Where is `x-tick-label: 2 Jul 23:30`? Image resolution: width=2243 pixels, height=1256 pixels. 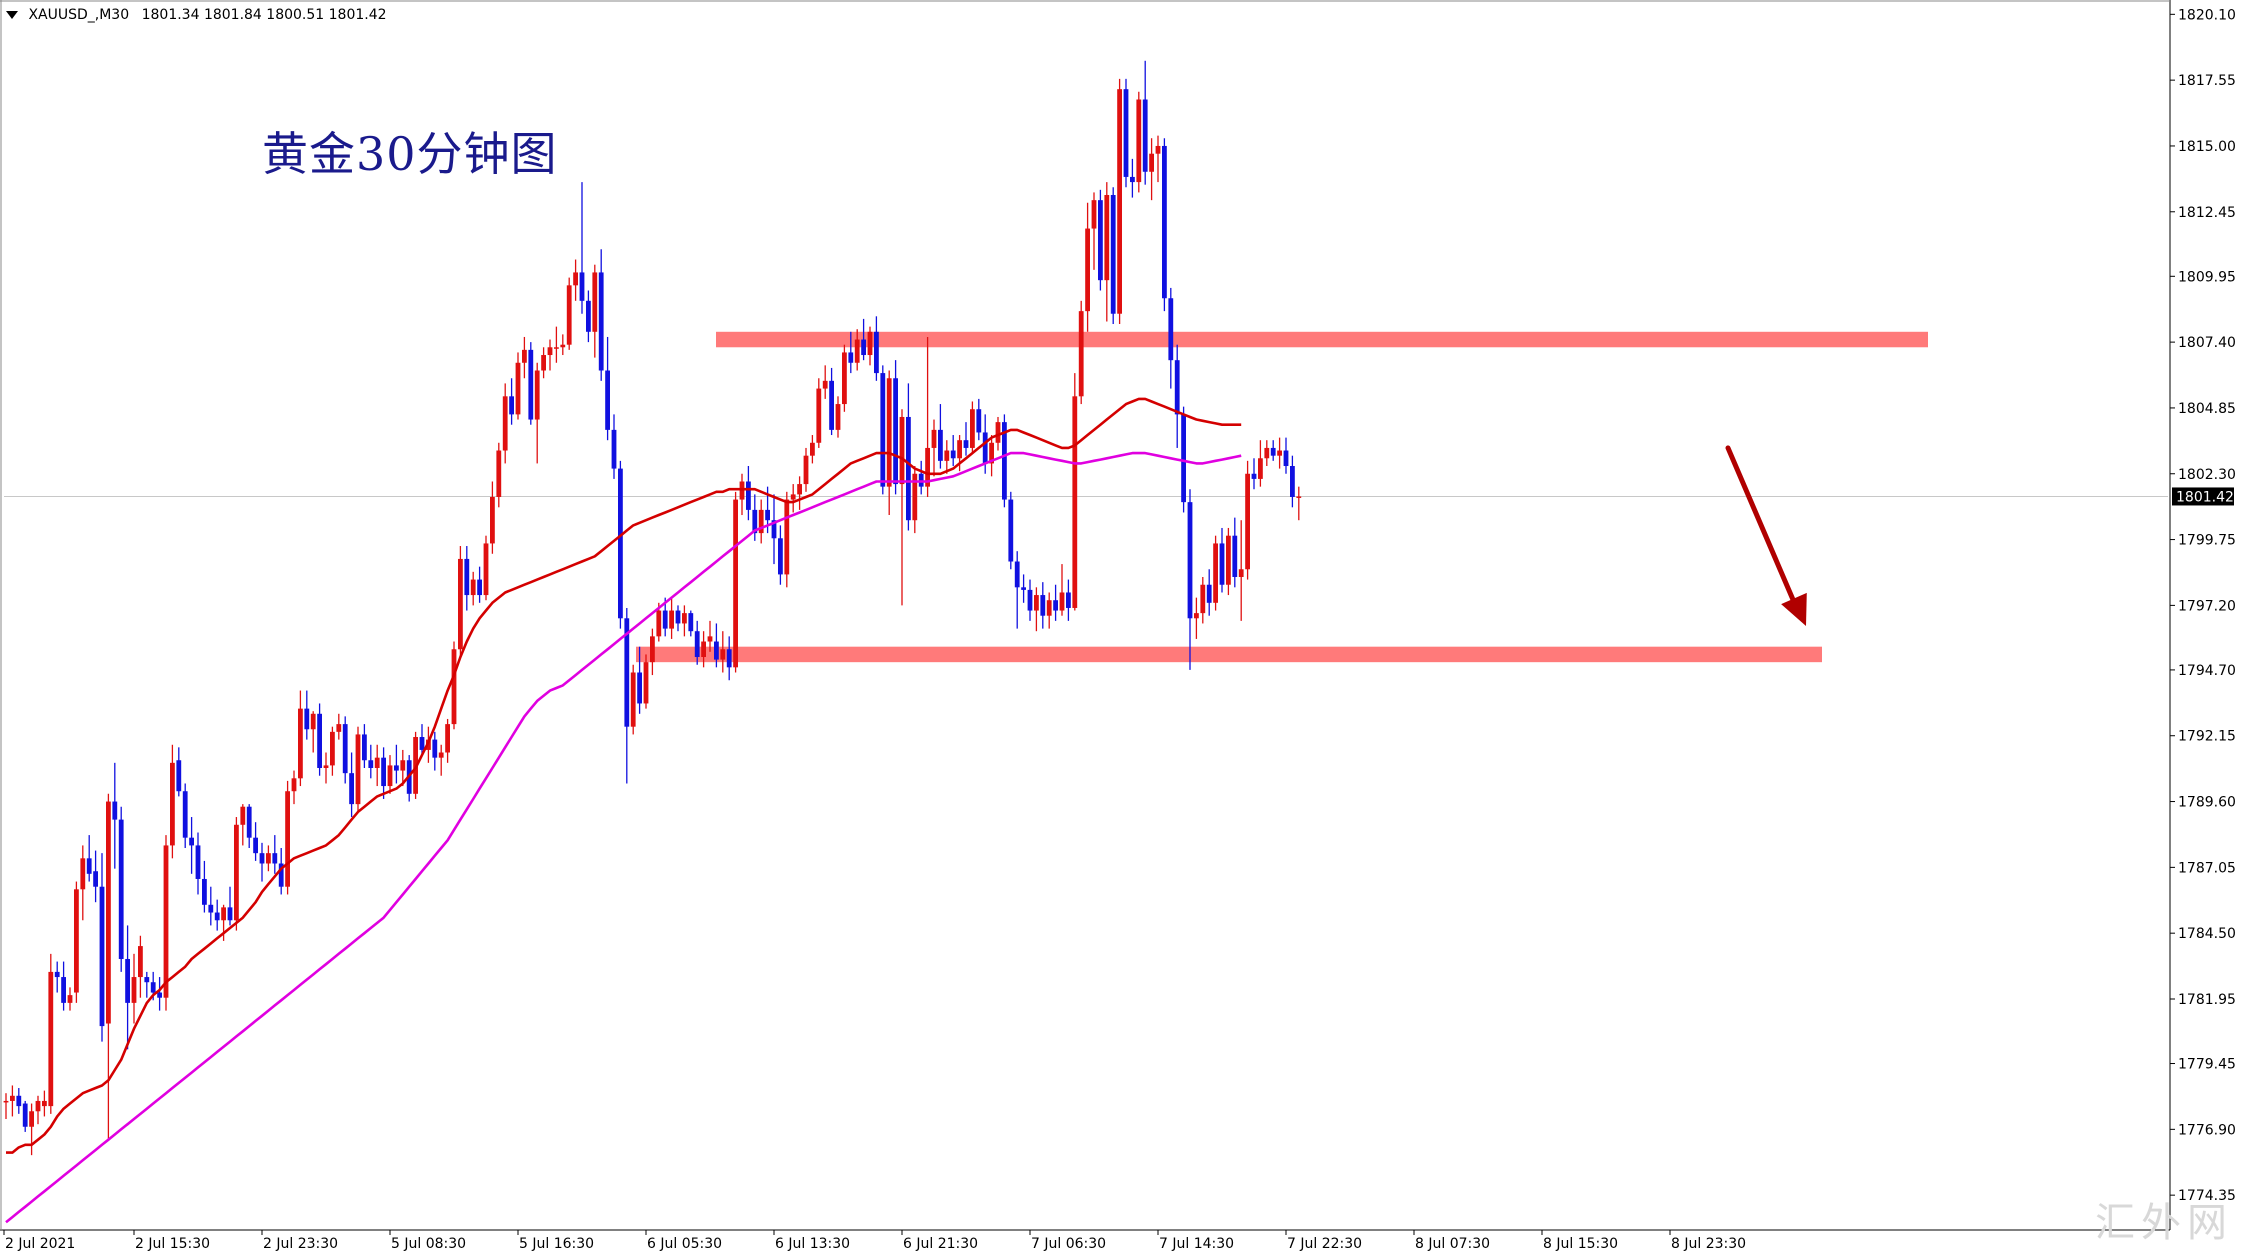
x-tick-label: 2 Jul 23:30 is located at coordinates (300, 1244).